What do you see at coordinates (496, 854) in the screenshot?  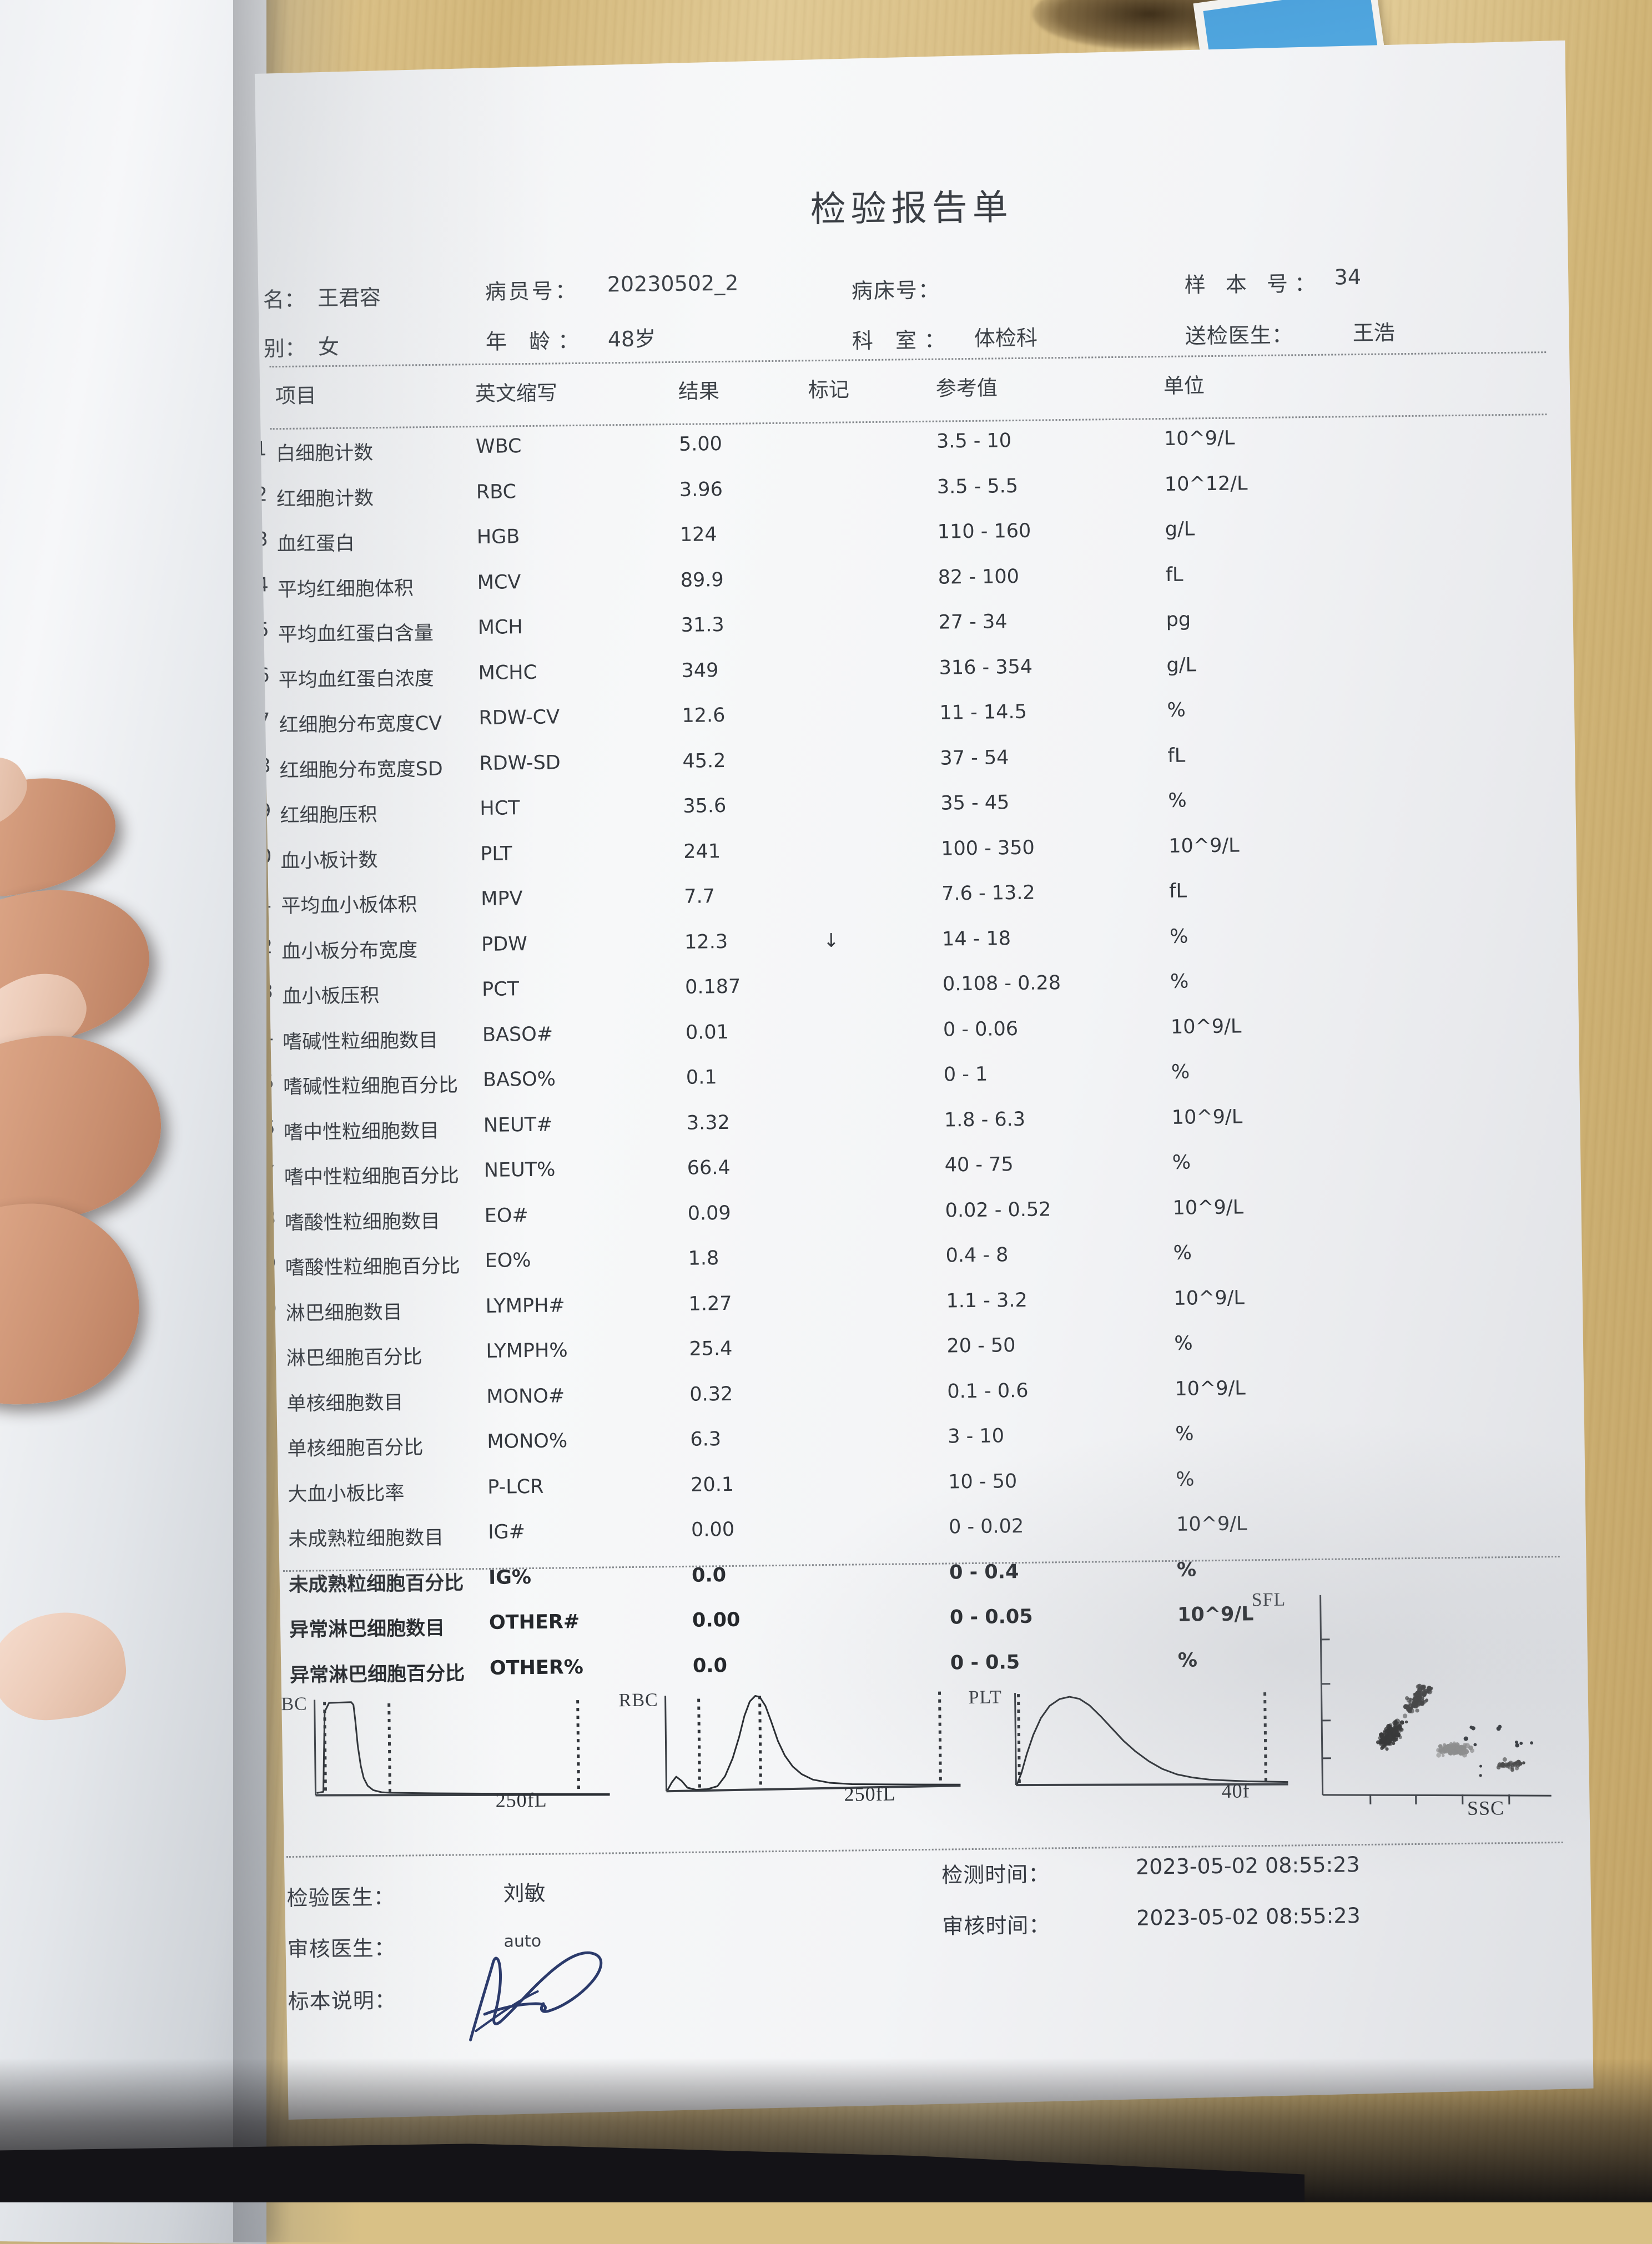 I see `row-abbr: PLT` at bounding box center [496, 854].